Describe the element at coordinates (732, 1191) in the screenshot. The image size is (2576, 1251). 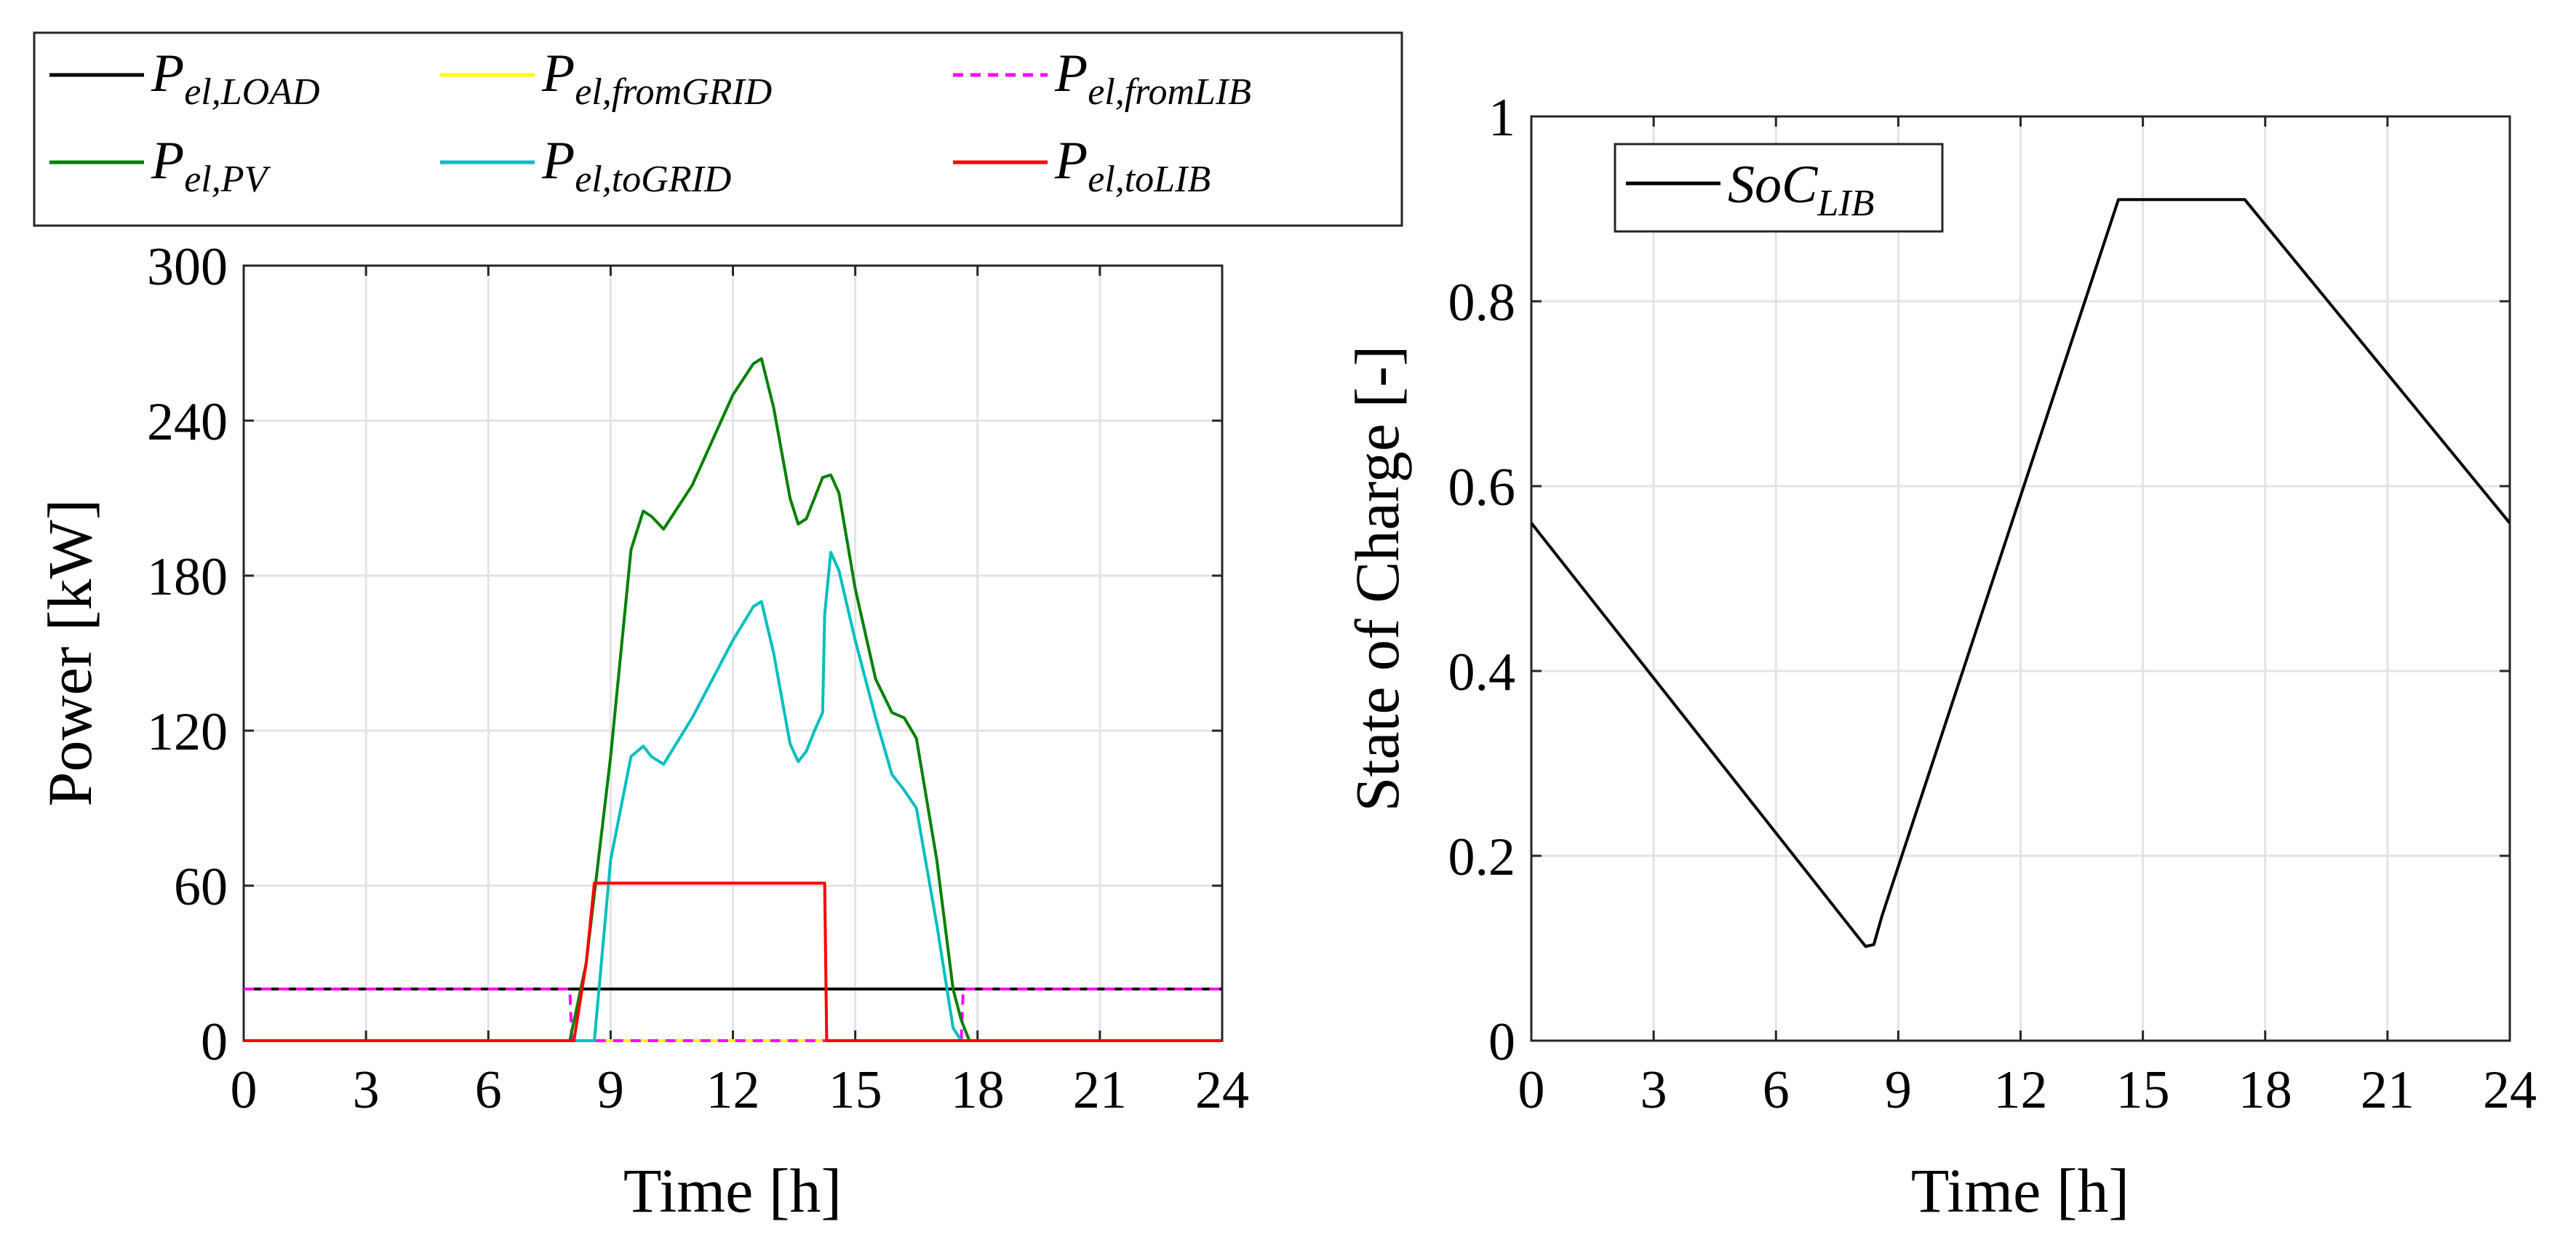
I see `power-chart-x-axis-label: Time [h]` at that location.